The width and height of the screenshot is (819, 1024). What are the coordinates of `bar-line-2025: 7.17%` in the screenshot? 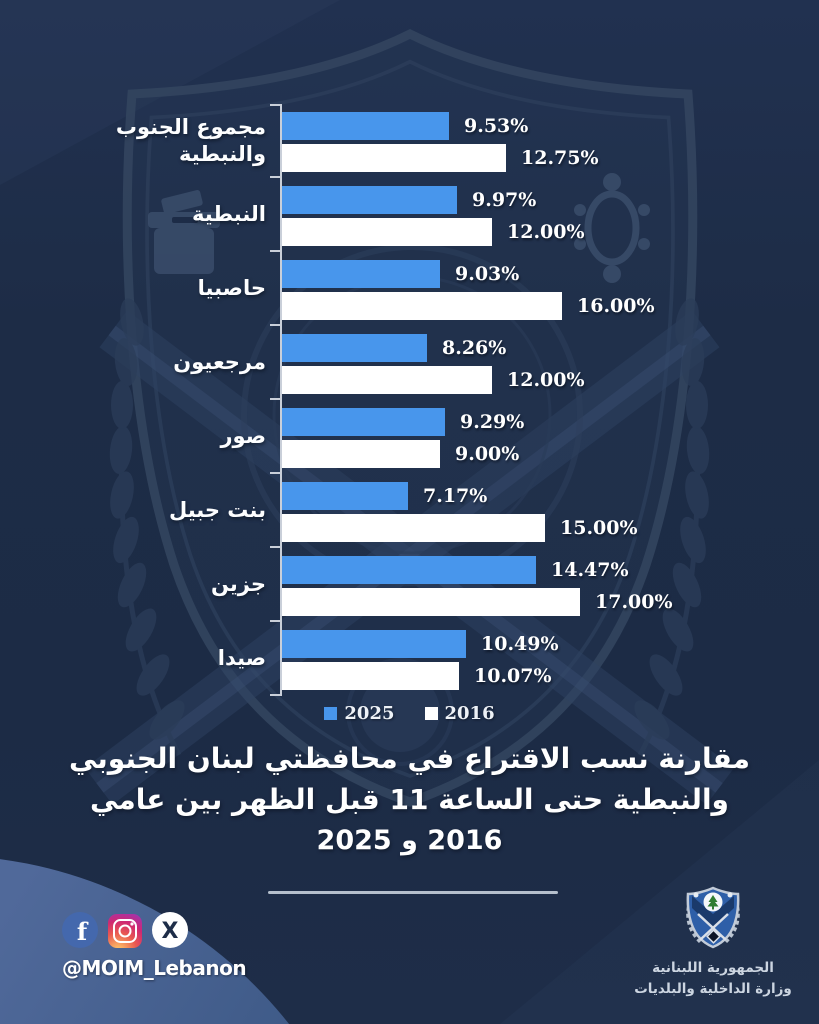 It's located at (384, 496).